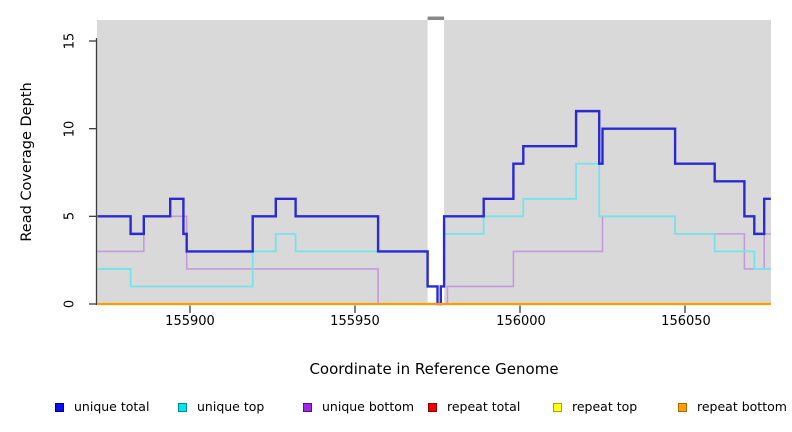 The image size is (792, 432). Describe the element at coordinates (59, 407) in the screenshot. I see `unique-total-swatch-icon` at that location.